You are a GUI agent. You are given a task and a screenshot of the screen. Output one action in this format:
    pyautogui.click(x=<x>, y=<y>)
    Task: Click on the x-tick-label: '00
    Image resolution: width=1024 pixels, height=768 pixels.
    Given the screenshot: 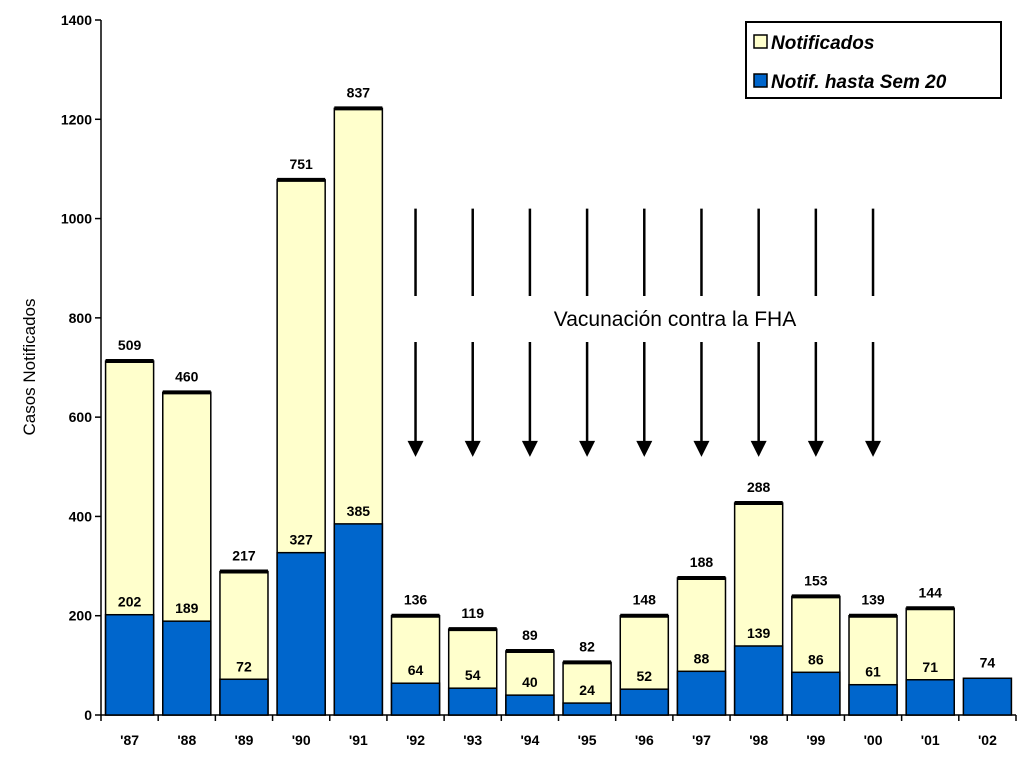 What is the action you would take?
    pyautogui.click(x=873, y=740)
    